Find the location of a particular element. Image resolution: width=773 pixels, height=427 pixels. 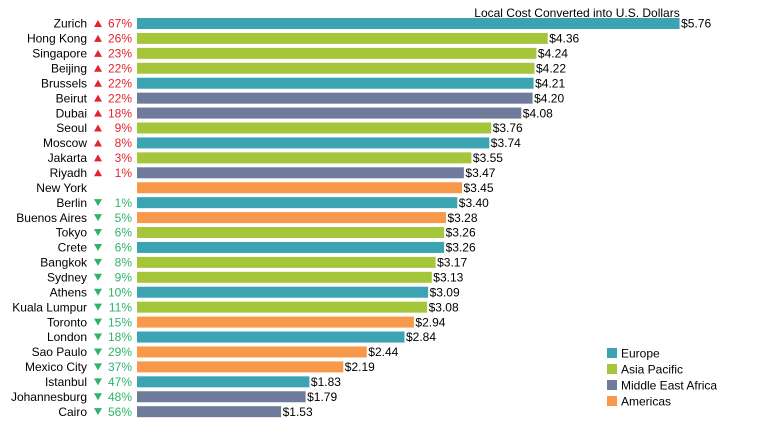

bar-row: Riyadh 1% $3.47 is located at coordinates (273, 173).